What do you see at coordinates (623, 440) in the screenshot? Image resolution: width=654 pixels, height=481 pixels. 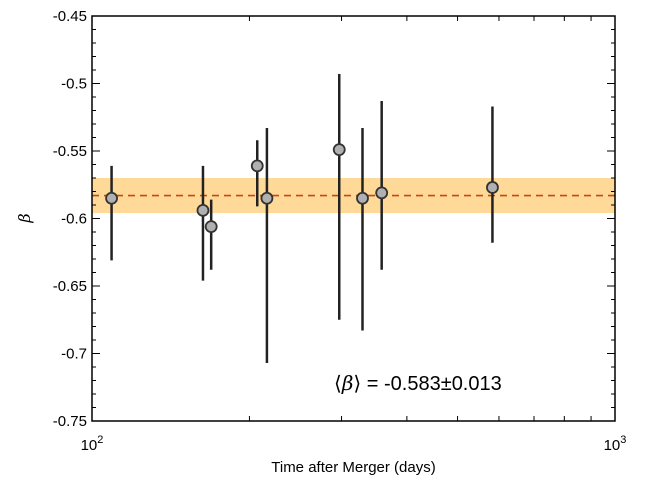 I see `x-tick-exponent-2: 3` at bounding box center [623, 440].